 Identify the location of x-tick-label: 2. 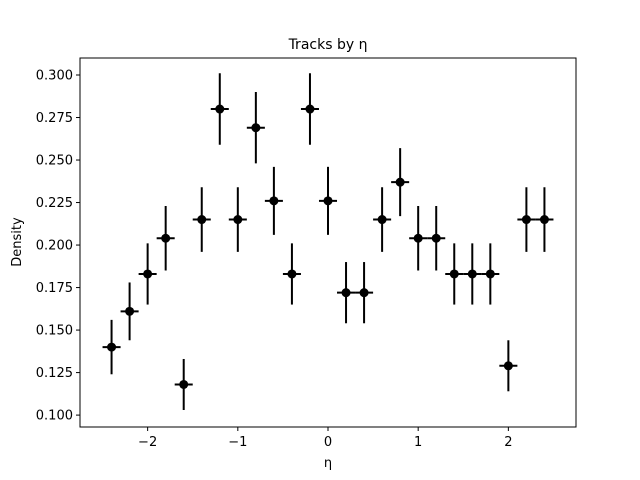
(508, 442).